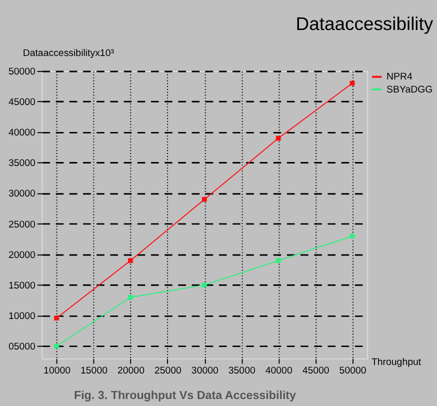 The width and height of the screenshot is (437, 406). What do you see at coordinates (131, 371) in the screenshot?
I see `x-tick-label: 20000` at bounding box center [131, 371].